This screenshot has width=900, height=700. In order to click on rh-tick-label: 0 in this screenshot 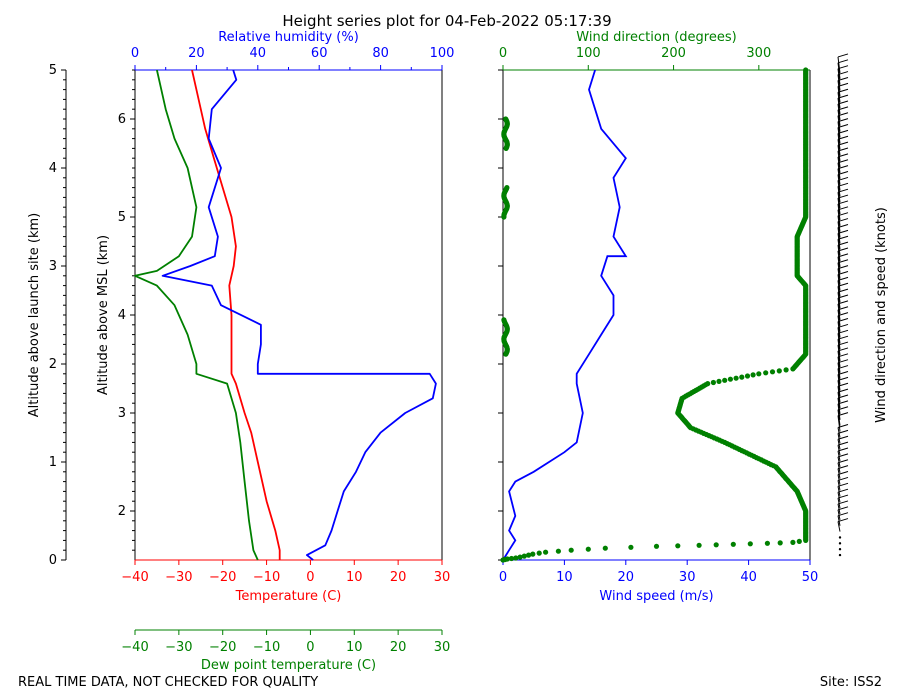, I will do `click(135, 53)`.